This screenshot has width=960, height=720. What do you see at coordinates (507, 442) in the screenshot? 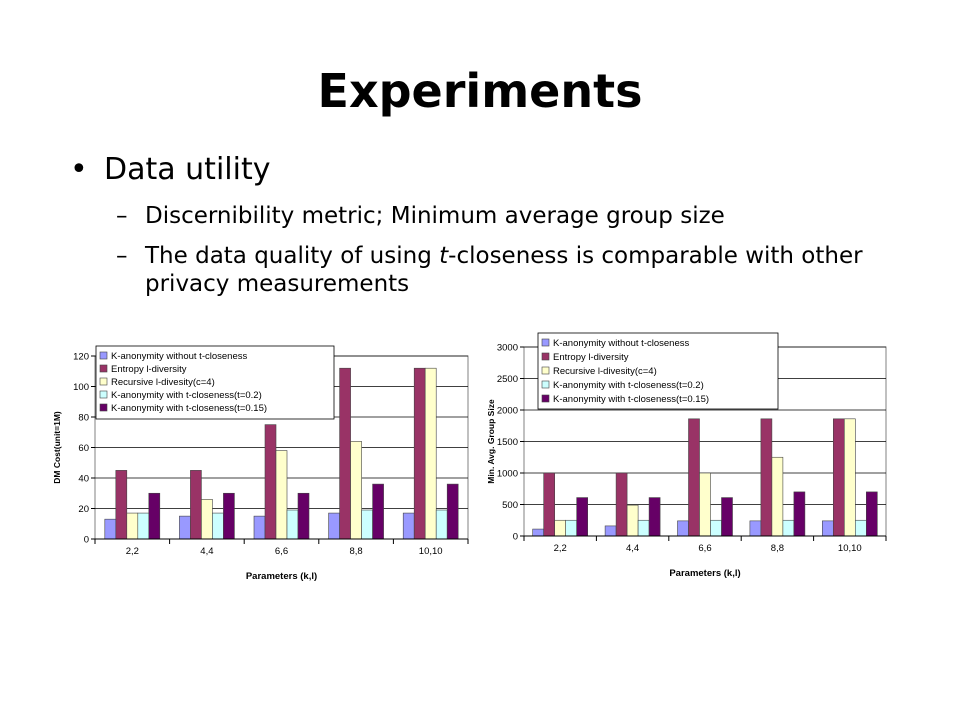
I see `y-tick-label: 1500` at bounding box center [507, 442].